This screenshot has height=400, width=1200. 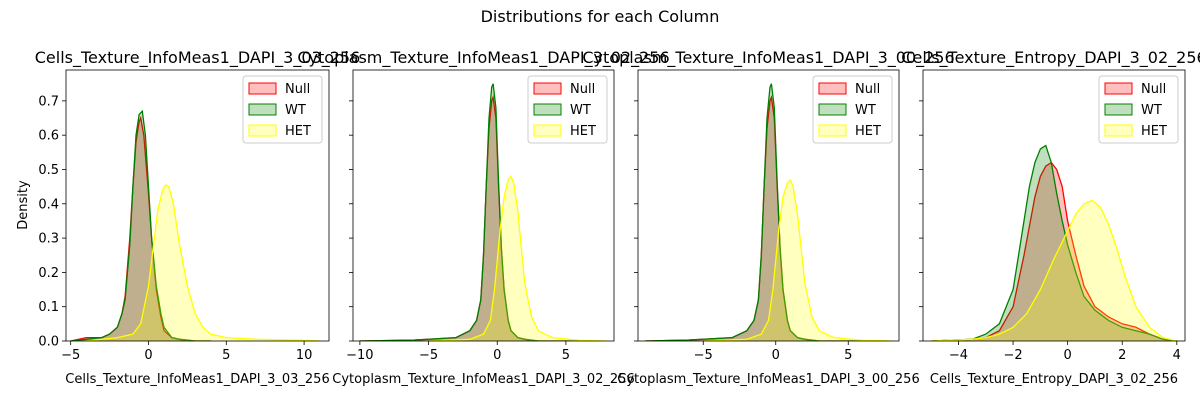 What do you see at coordinates (1050, 58) in the screenshot?
I see `panel-title: Cells_Texture_Entropy_DAPI_3_02_256` at bounding box center [1050, 58].